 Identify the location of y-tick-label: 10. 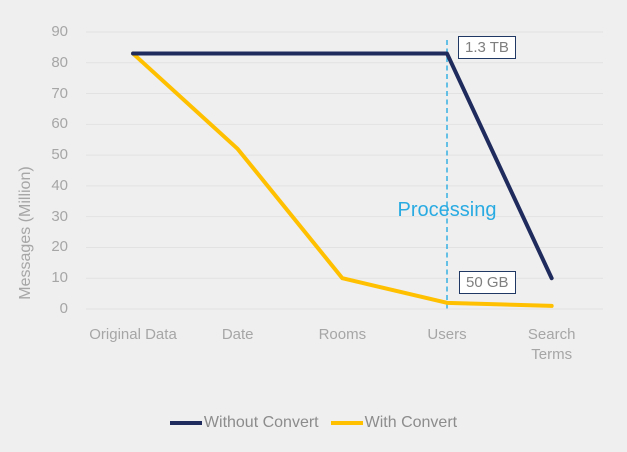
(59, 278).